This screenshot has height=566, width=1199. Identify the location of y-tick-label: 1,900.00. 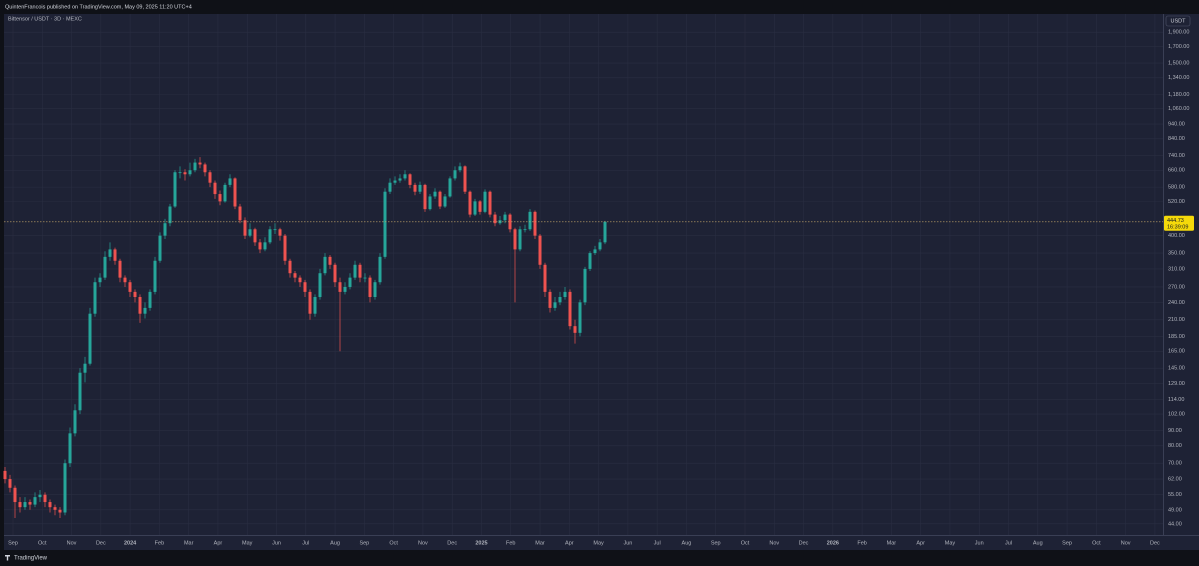
(1178, 33).